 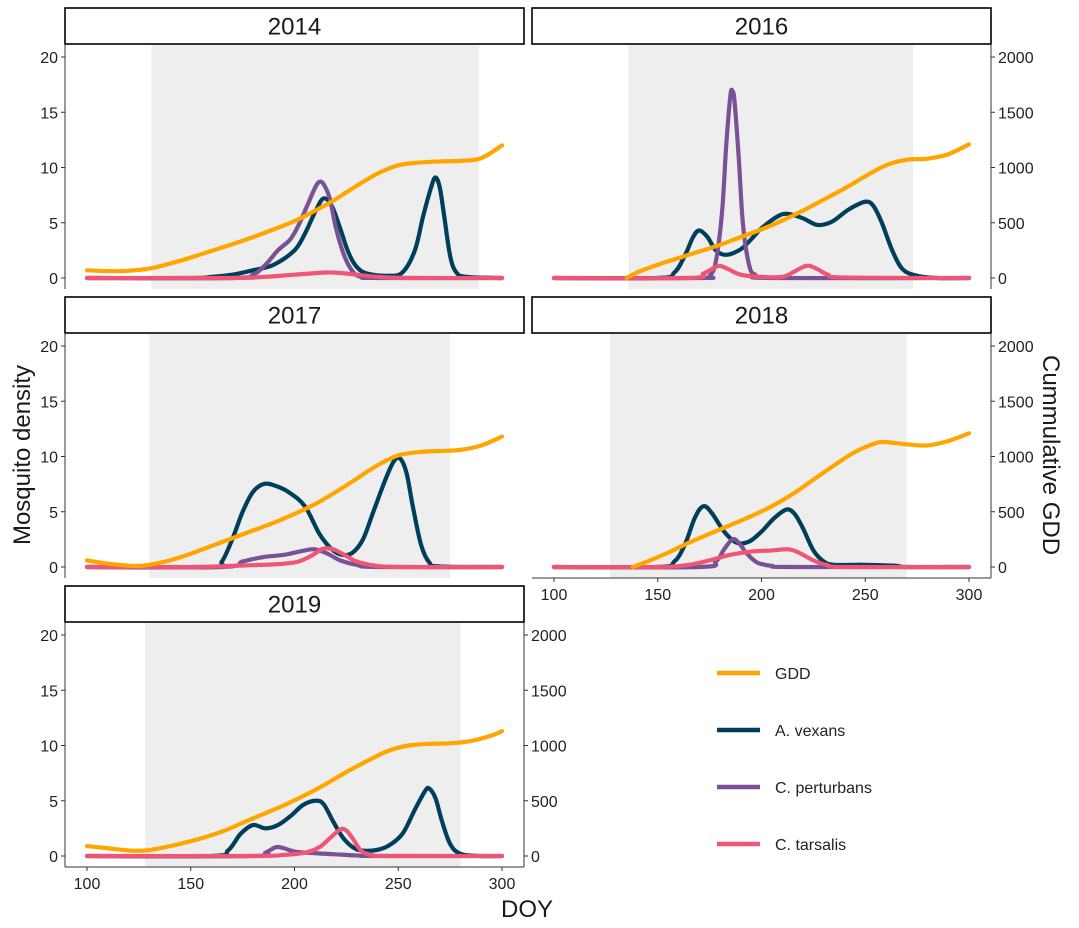 What do you see at coordinates (793, 674) in the screenshot?
I see `legend-label: GDD` at bounding box center [793, 674].